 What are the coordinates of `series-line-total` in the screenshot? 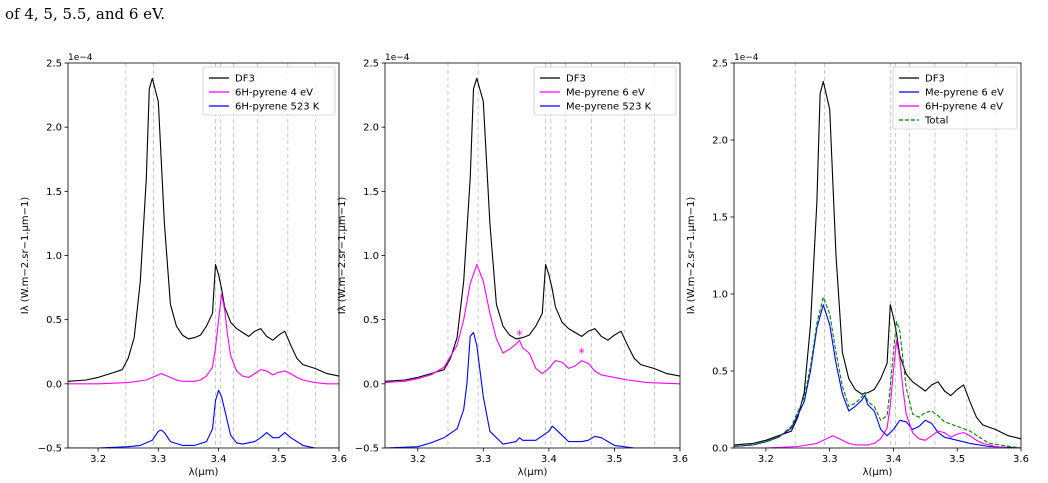 It's located at (877, 372).